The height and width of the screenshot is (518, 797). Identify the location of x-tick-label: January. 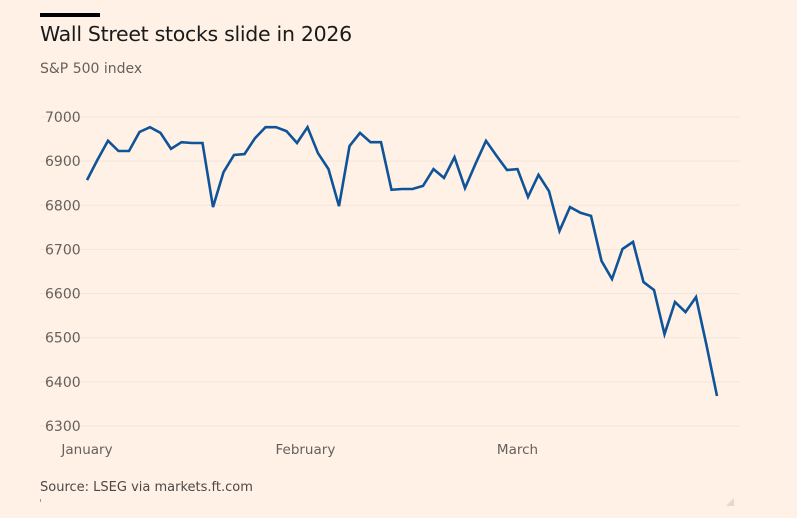
(86, 450).